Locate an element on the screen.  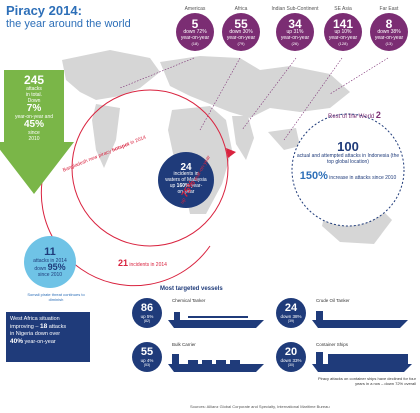
rest-of-world: Rest of the World 2 is located at coordinates (354, 115).